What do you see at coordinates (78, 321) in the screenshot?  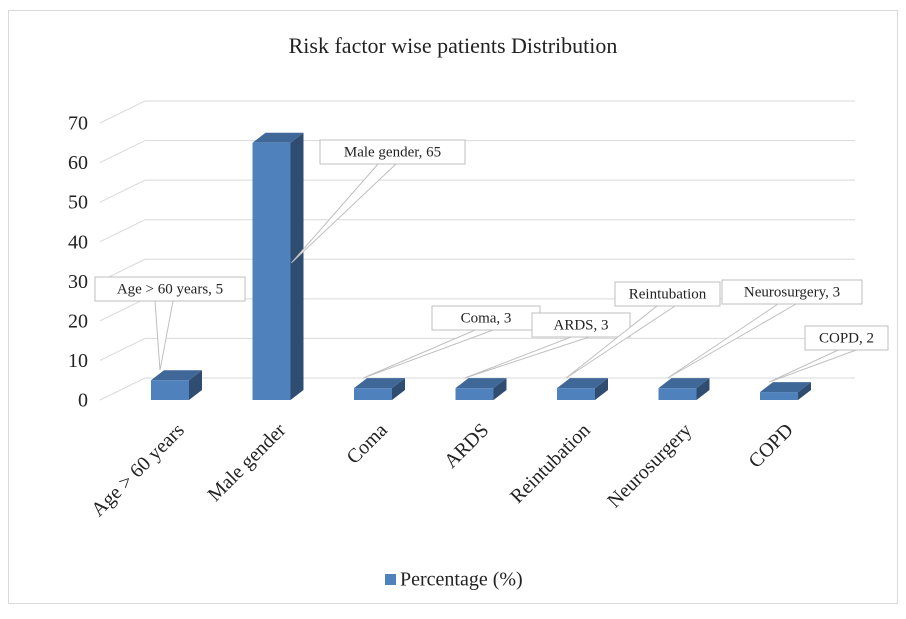 I see `y-tick-label: 20` at bounding box center [78, 321].